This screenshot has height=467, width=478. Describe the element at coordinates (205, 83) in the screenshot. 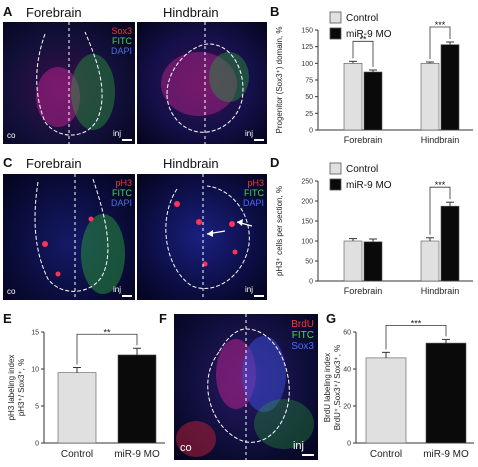

I see `micrograph-a-hindbrain-overlay` at that location.